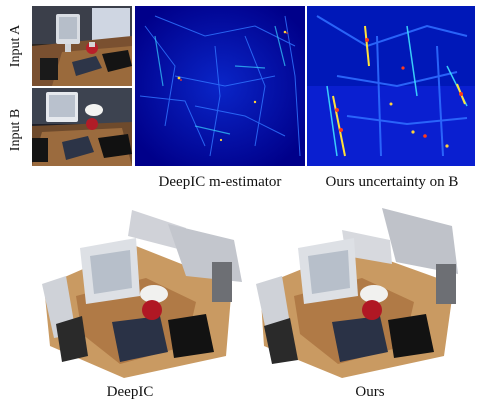 Image resolution: width=477 pixels, height=404 pixels. I want to click on row-label-input-a: Input A, so click(15, 46).